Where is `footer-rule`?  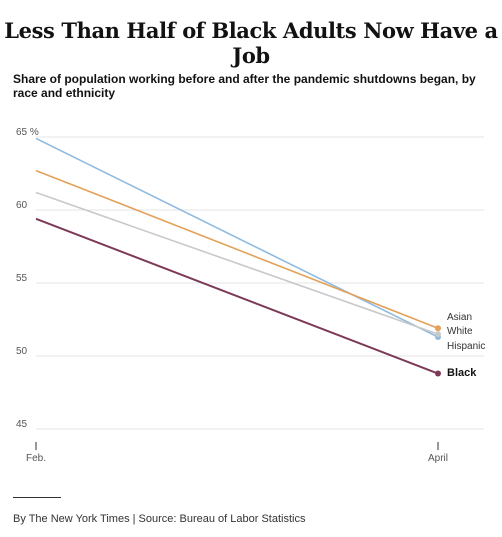
footer-rule is located at coordinates (37, 497).